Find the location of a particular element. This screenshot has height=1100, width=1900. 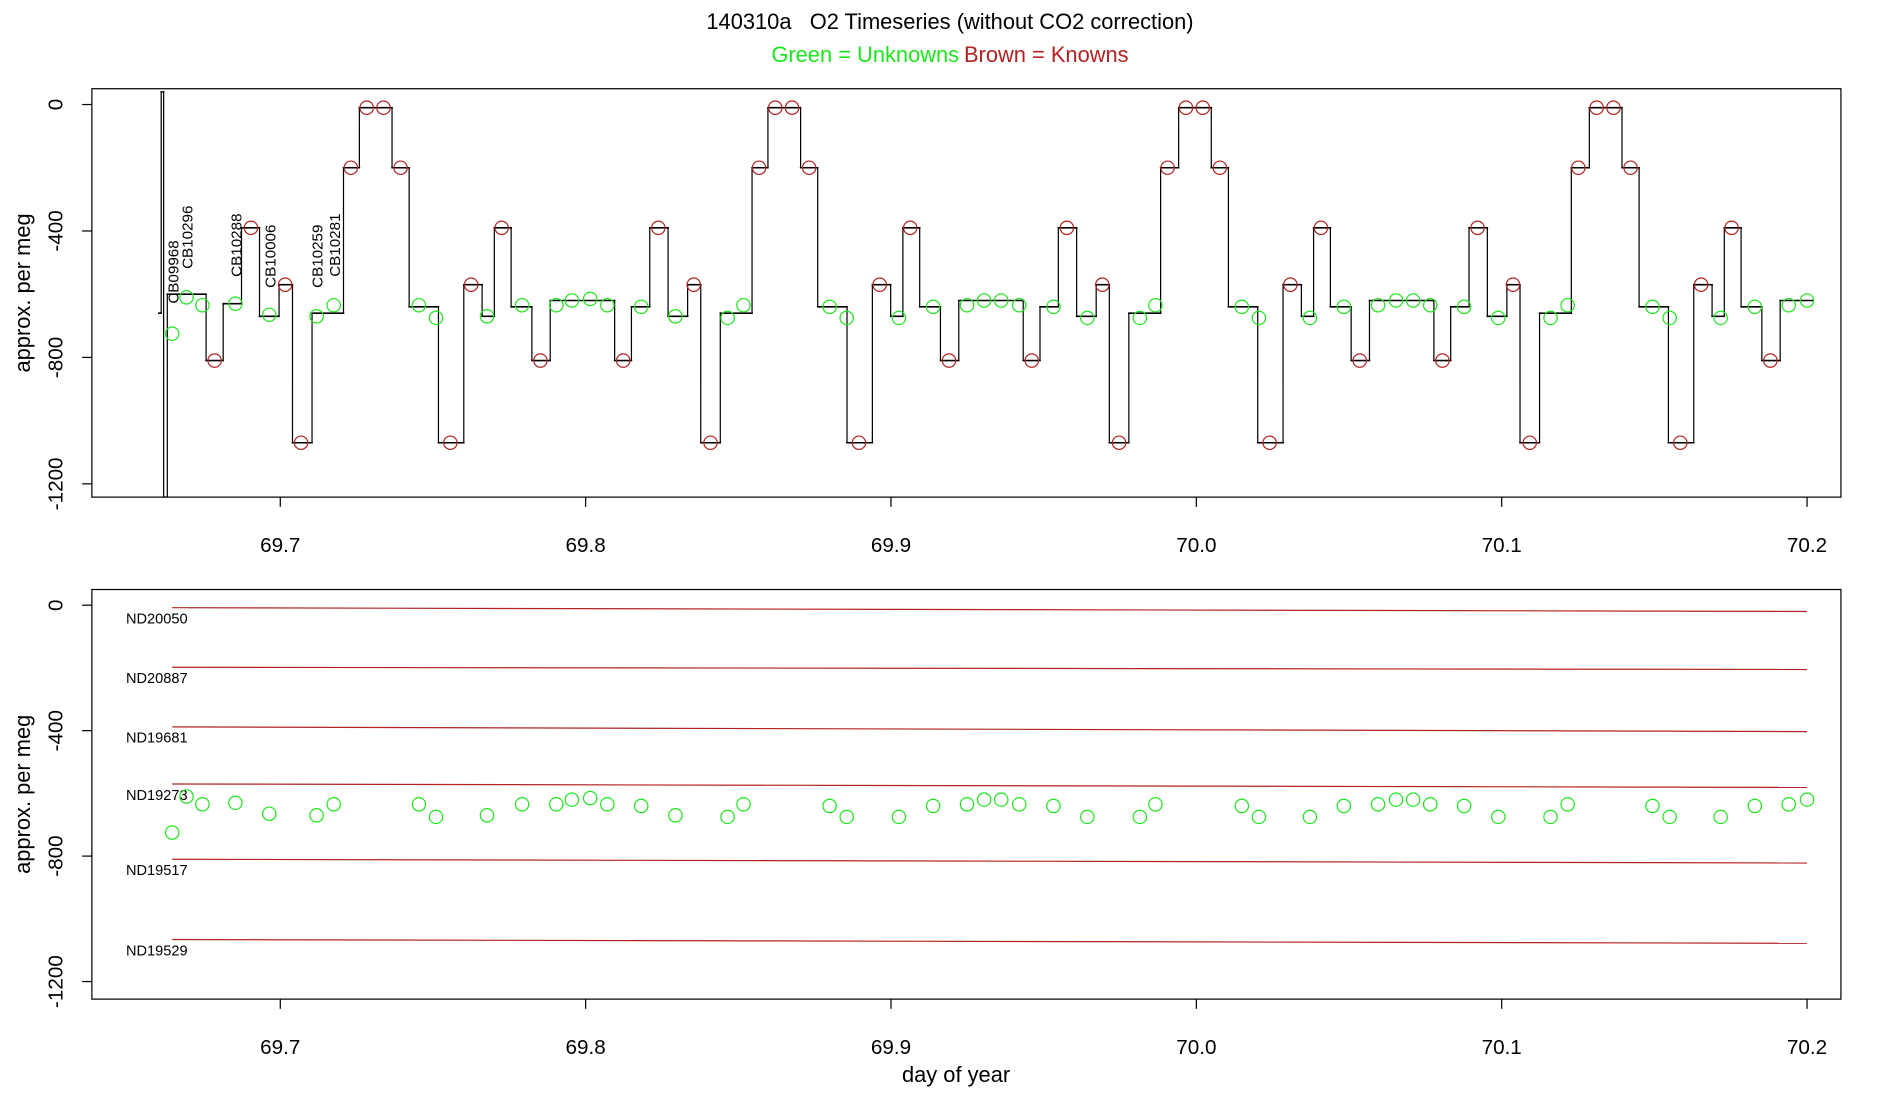

x-tick-label: 70.0 is located at coordinates (1196, 545).